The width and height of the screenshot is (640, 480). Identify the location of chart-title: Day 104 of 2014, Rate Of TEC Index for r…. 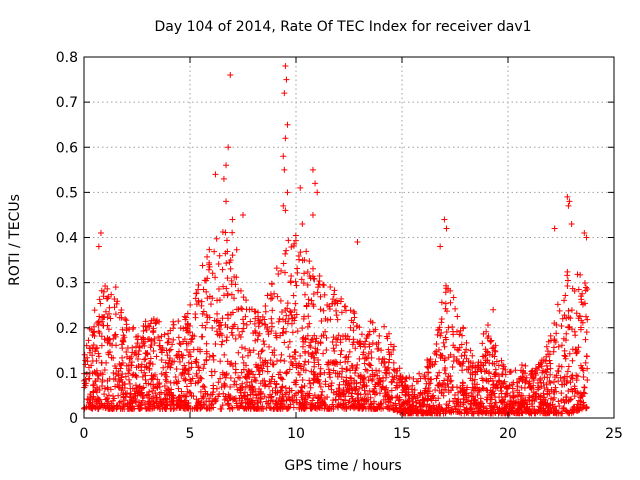
(342, 27).